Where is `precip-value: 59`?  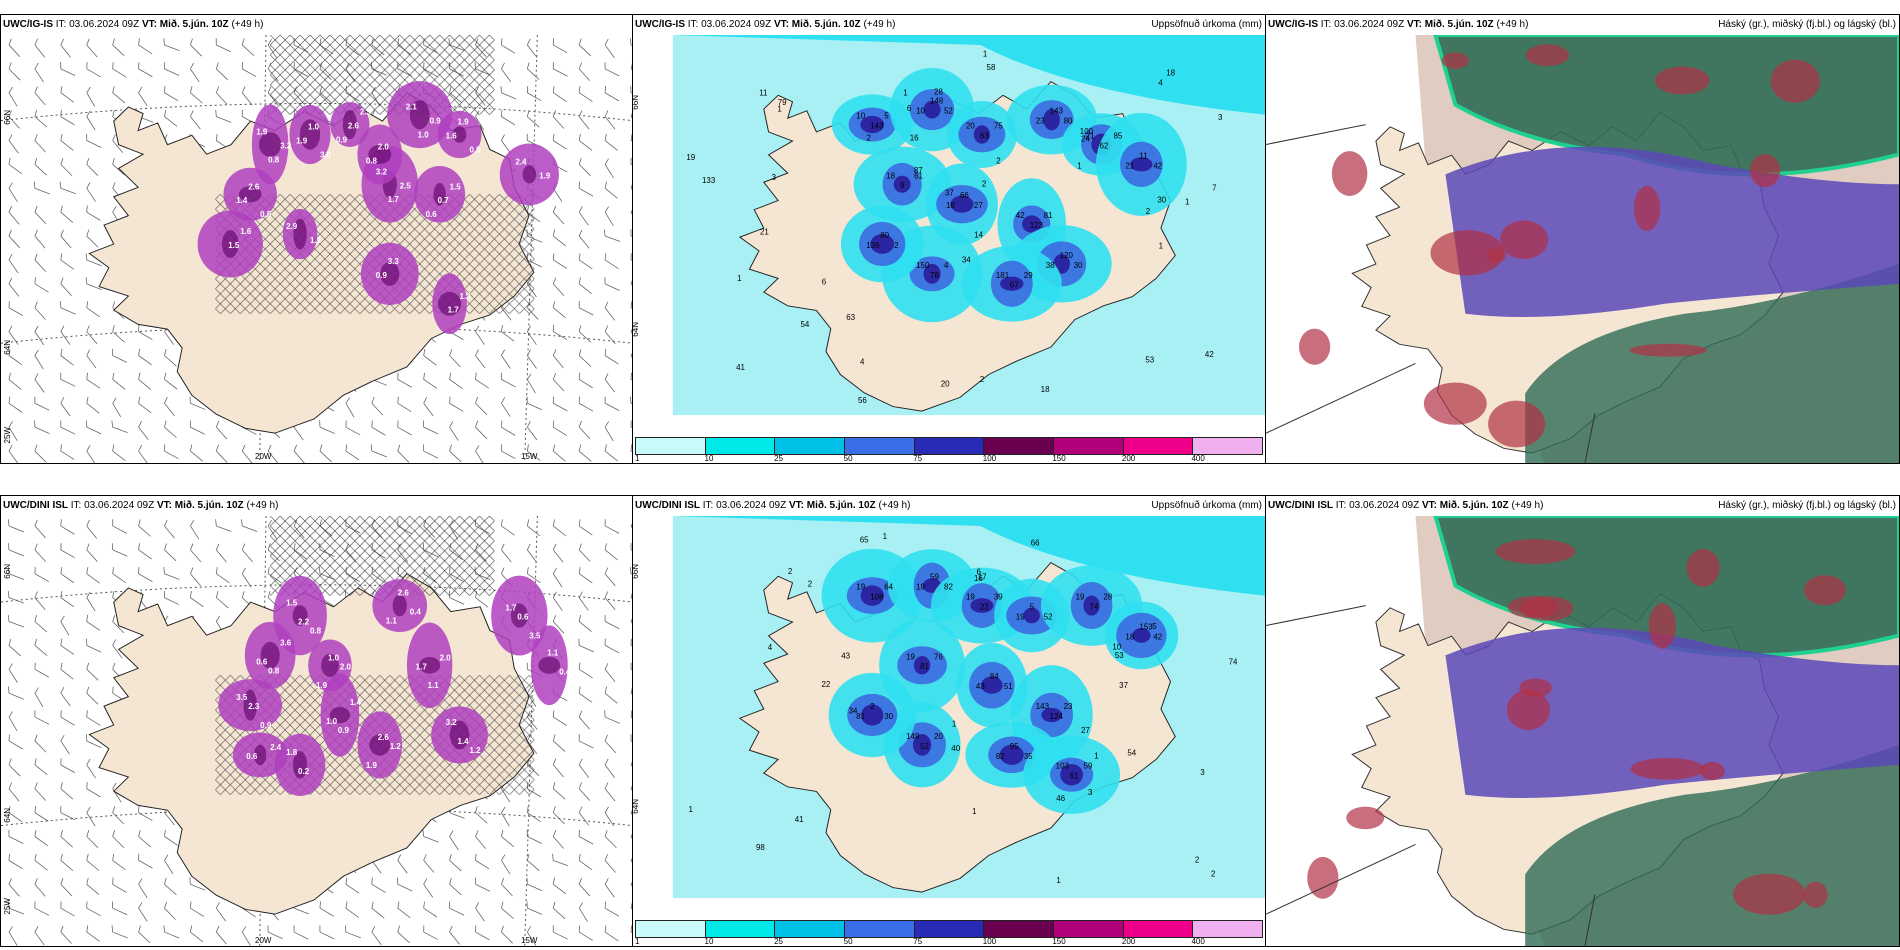
precip-value: 59 is located at coordinates (934, 577).